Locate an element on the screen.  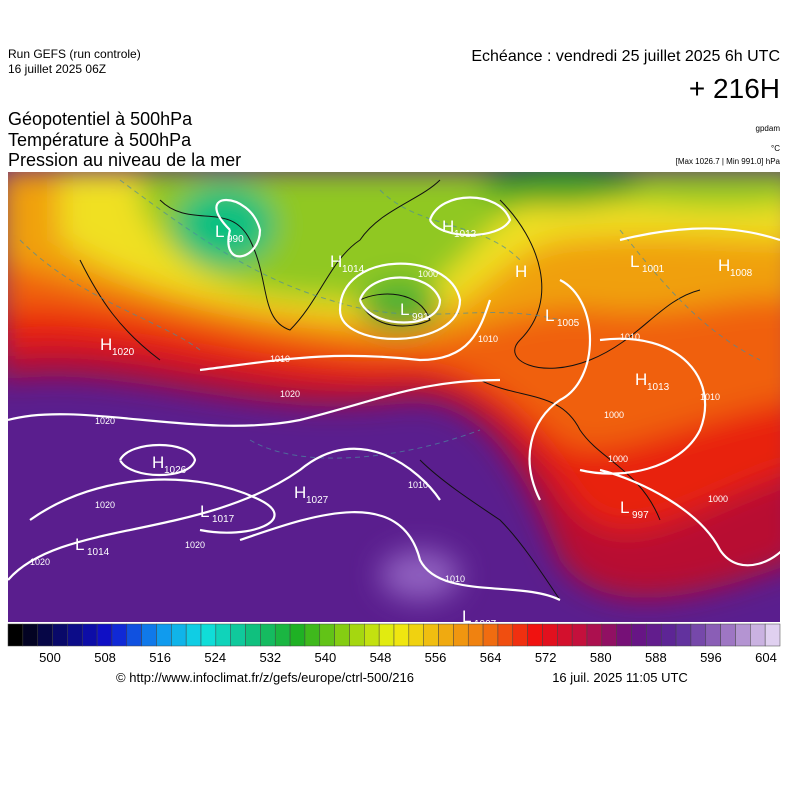
center-value: 1027 is located at coordinates (317, 500).